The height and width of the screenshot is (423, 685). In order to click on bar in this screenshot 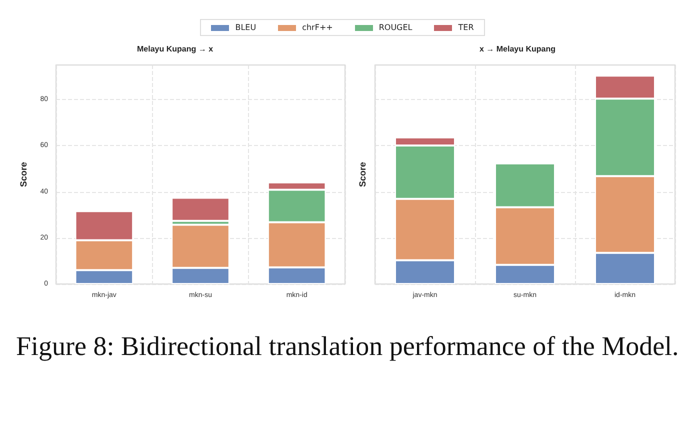, I will do `click(201, 209)`.